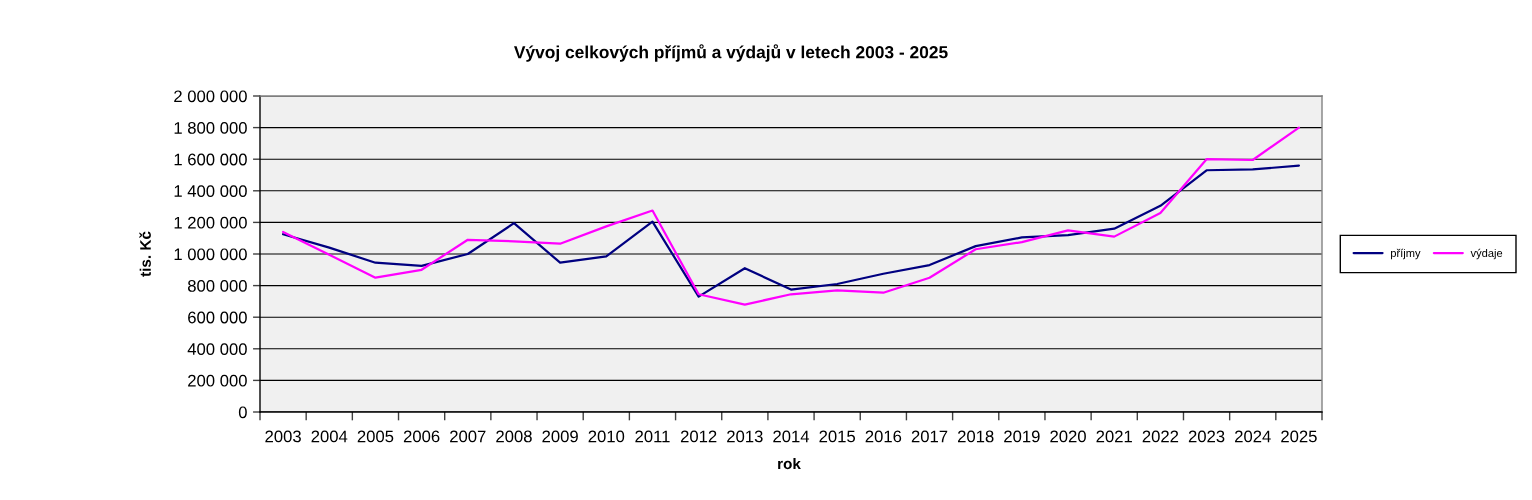 This screenshot has height=500, width=1532. Describe the element at coordinates (560, 436) in the screenshot. I see `x-tick-label: 2009` at that location.